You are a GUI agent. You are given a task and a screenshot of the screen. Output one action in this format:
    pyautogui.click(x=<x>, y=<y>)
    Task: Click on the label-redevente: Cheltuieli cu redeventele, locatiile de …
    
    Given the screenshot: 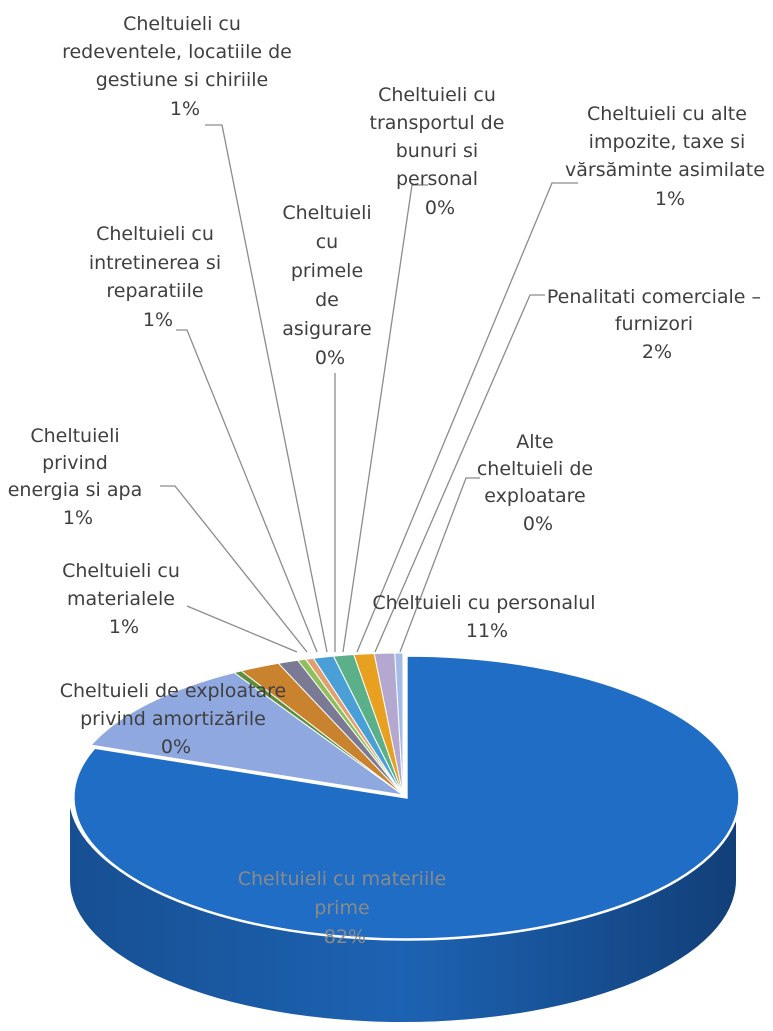 What is the action you would take?
    pyautogui.click(x=180, y=66)
    